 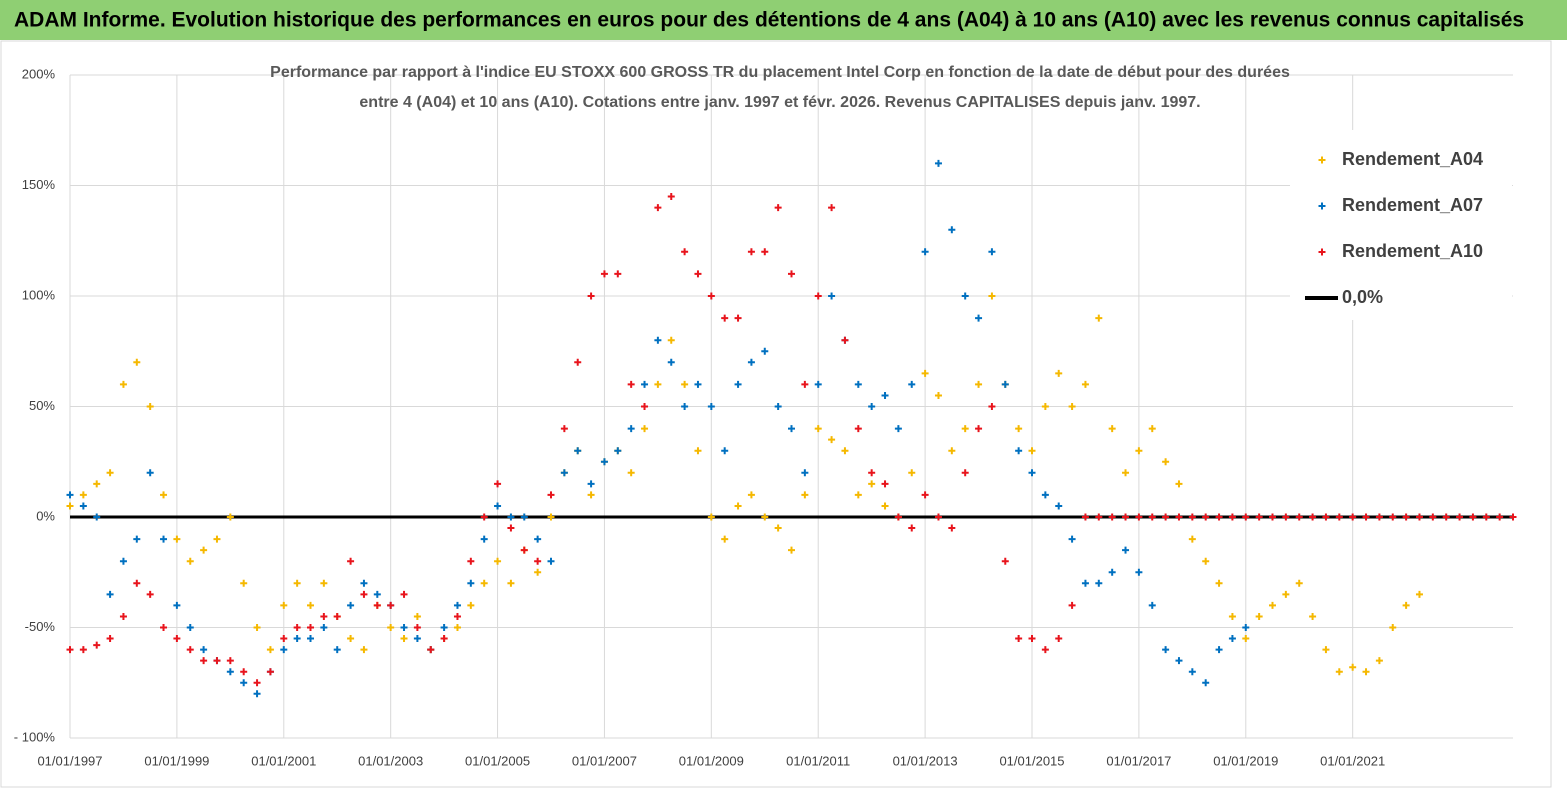 What do you see at coordinates (390, 760) in the screenshot?
I see `x-tick-label: 01/01/2003` at bounding box center [390, 760].